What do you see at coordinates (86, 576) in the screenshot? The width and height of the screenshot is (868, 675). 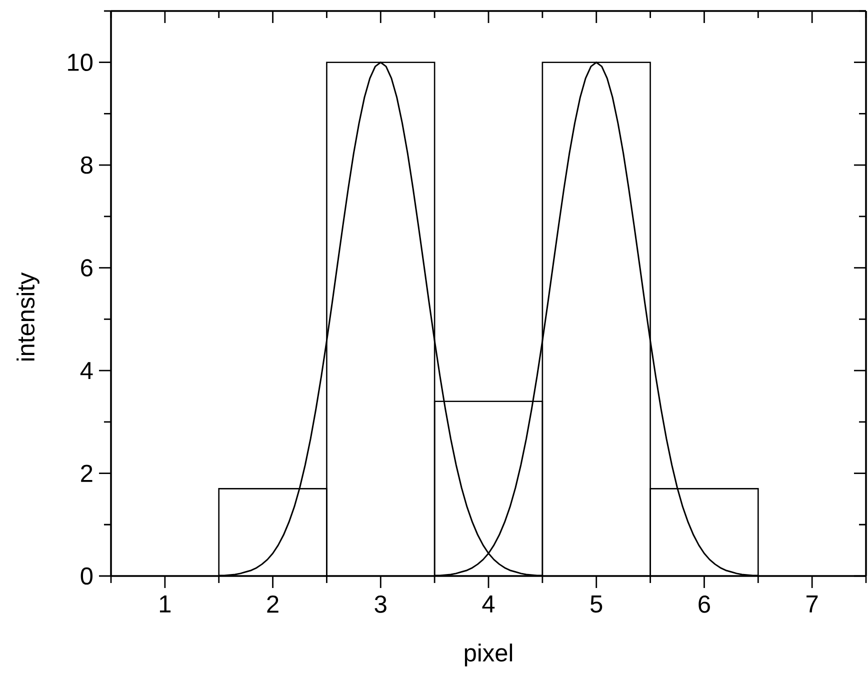 I see `y-tick-label: 0` at bounding box center [86, 576].